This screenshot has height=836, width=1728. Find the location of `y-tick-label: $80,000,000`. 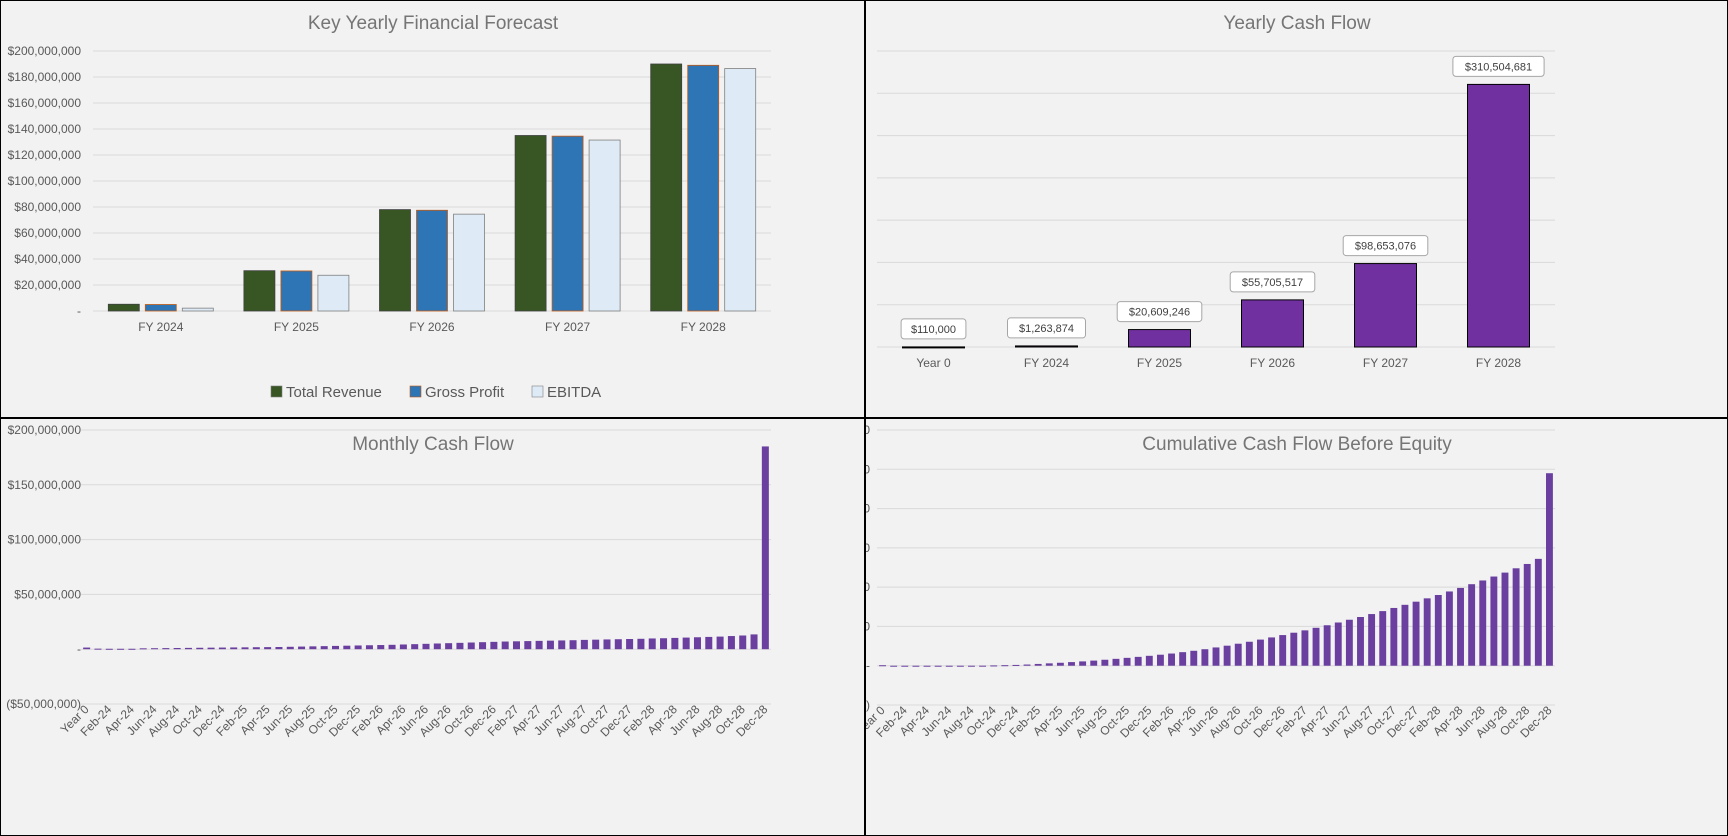

y-tick-label: $80,000,000 is located at coordinates (47, 207).